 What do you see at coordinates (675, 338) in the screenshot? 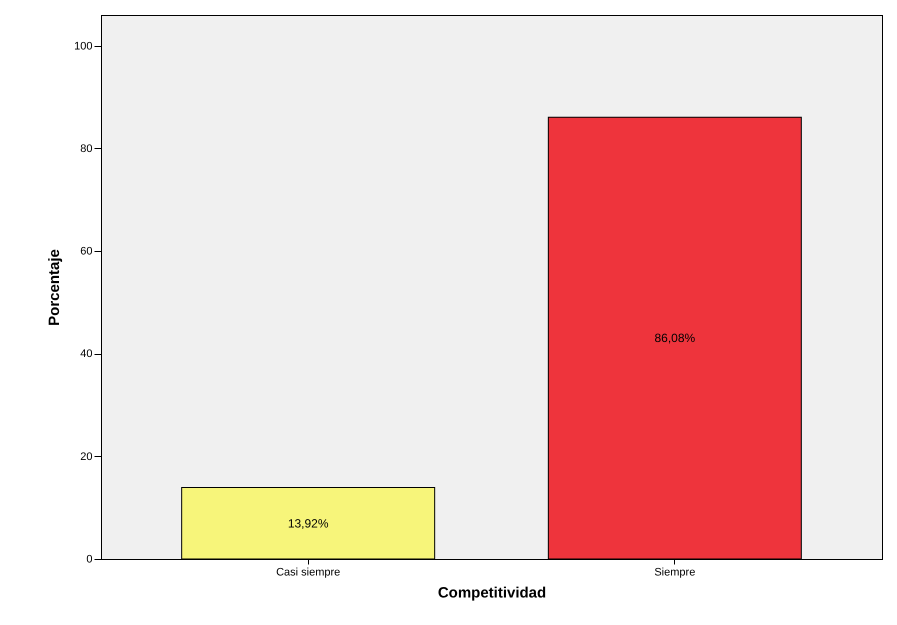
I see `data-label: 86,08%` at bounding box center [675, 338].